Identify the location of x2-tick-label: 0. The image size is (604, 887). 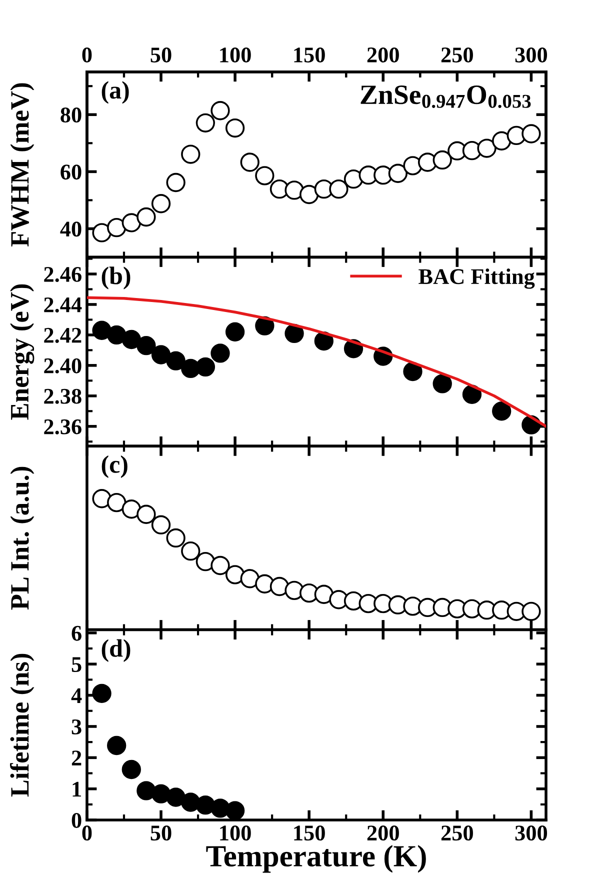
(87, 54).